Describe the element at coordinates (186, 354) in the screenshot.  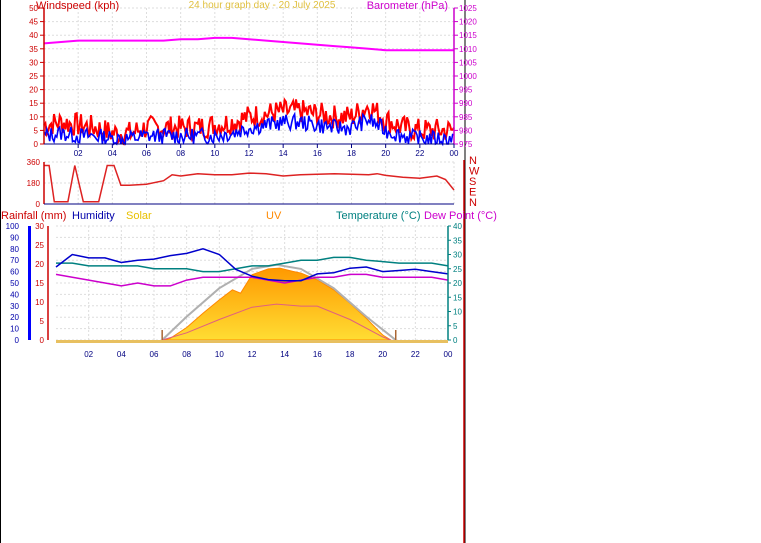
I see `env-x-tick-label: 08` at that location.